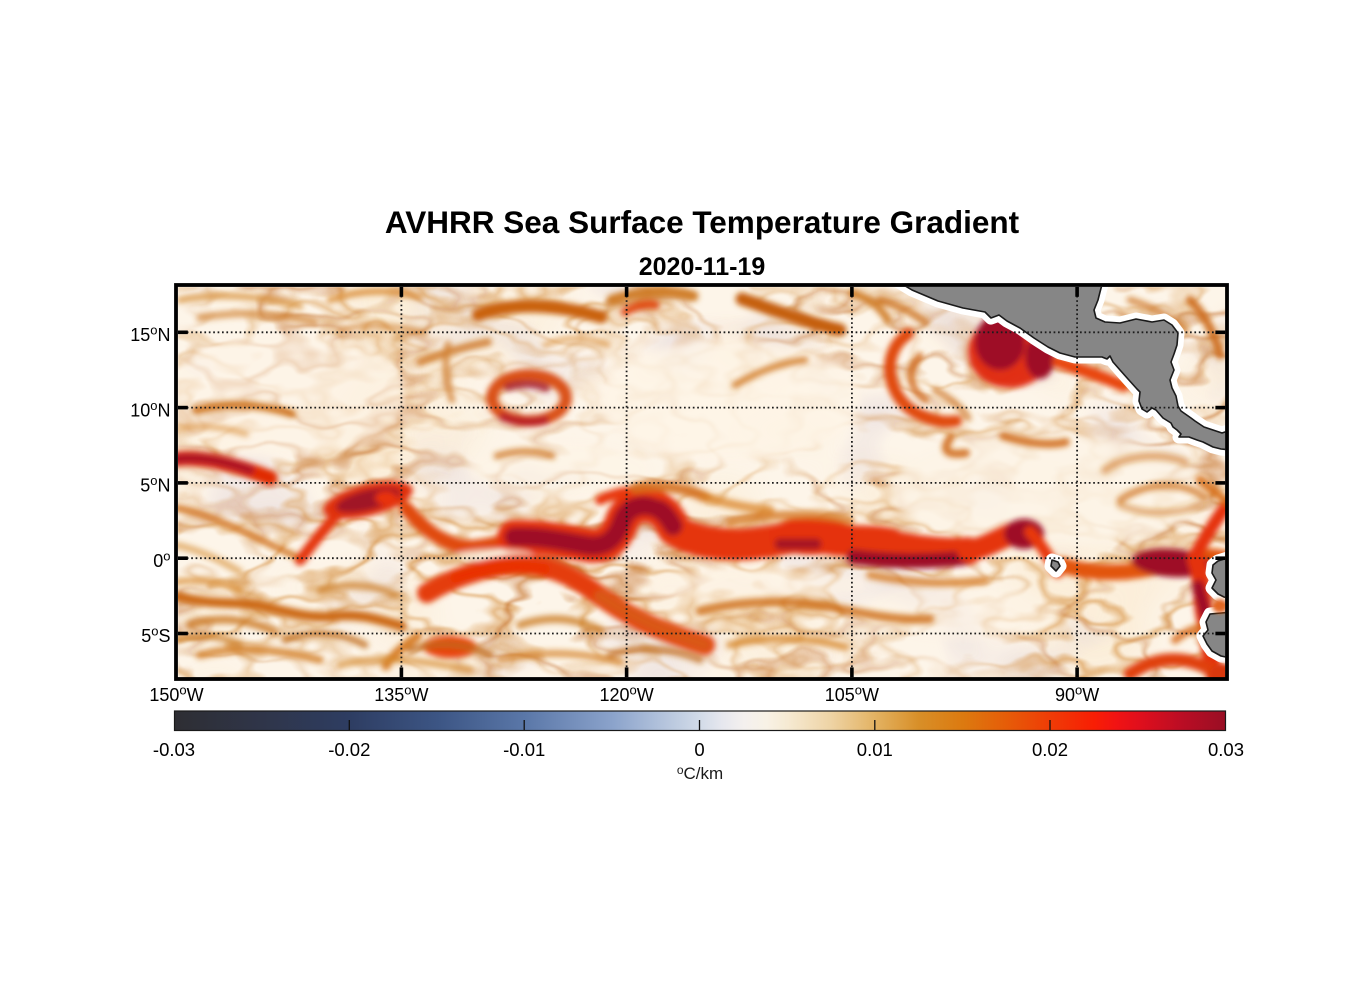 The width and height of the screenshot is (1356, 1000). What do you see at coordinates (700, 773) in the screenshot?
I see `svg-text: oC/km` at bounding box center [700, 773].